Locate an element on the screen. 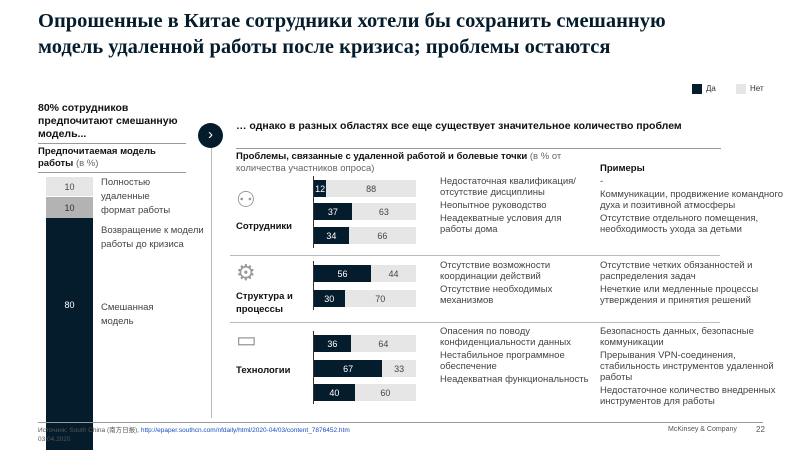 Image resolution: width=800 pixels, height=450 pixels. people-icon: ⚇ is located at coordinates (246, 199).